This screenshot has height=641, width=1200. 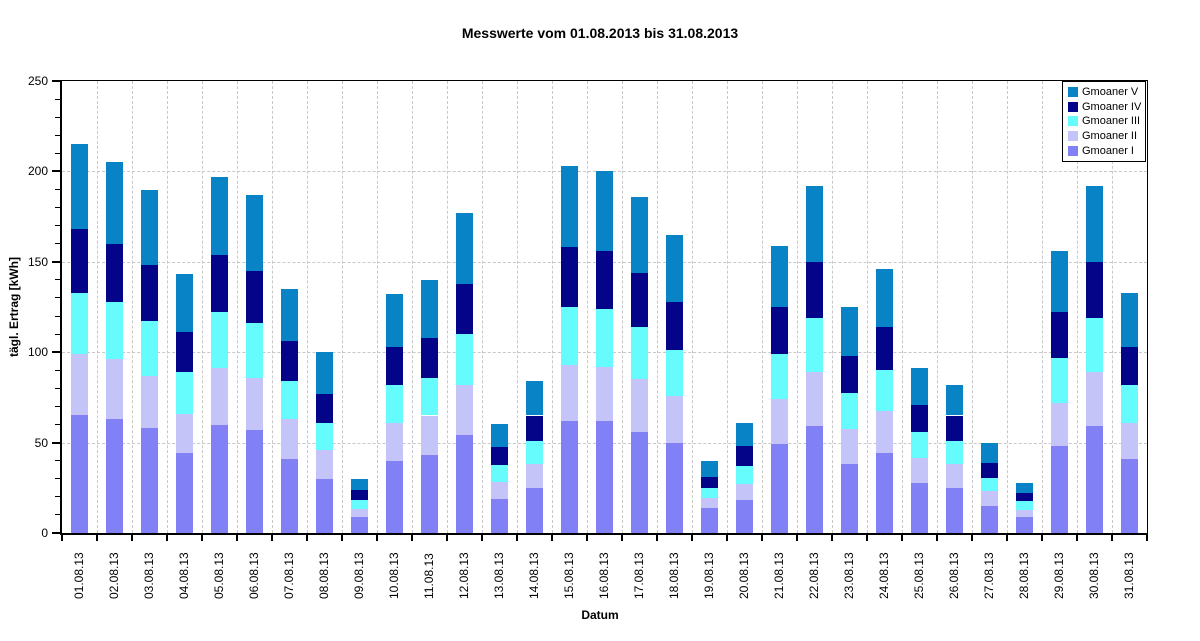 I want to click on legend-label: Gmoaner I, so click(x=1108, y=150).